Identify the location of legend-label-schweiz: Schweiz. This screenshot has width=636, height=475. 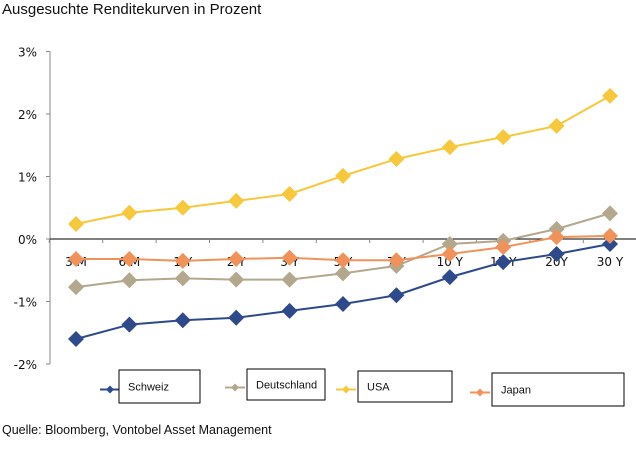
(148, 388).